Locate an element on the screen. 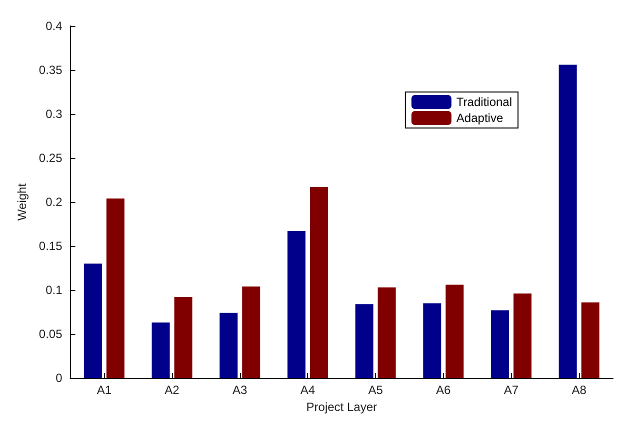  x-tick-label: A6 is located at coordinates (444, 390).